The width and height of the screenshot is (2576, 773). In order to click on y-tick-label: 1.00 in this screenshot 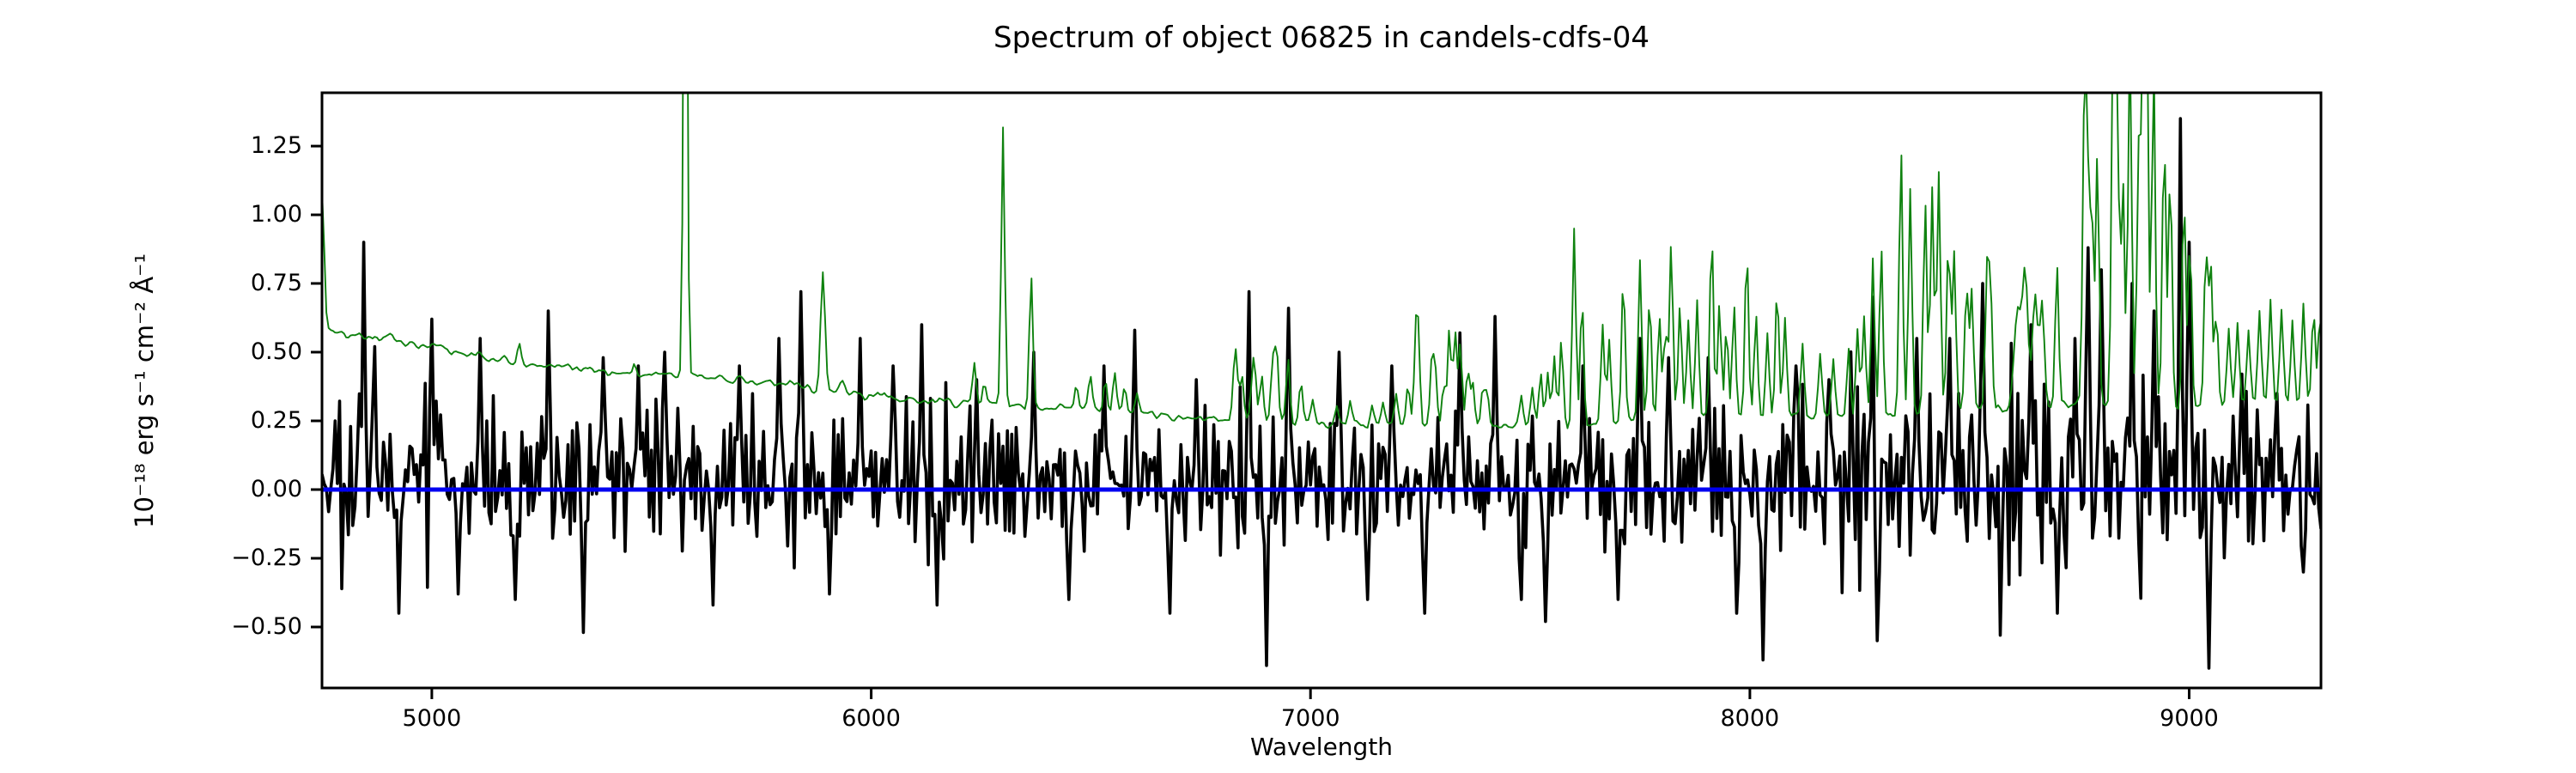, I will do `click(276, 214)`.